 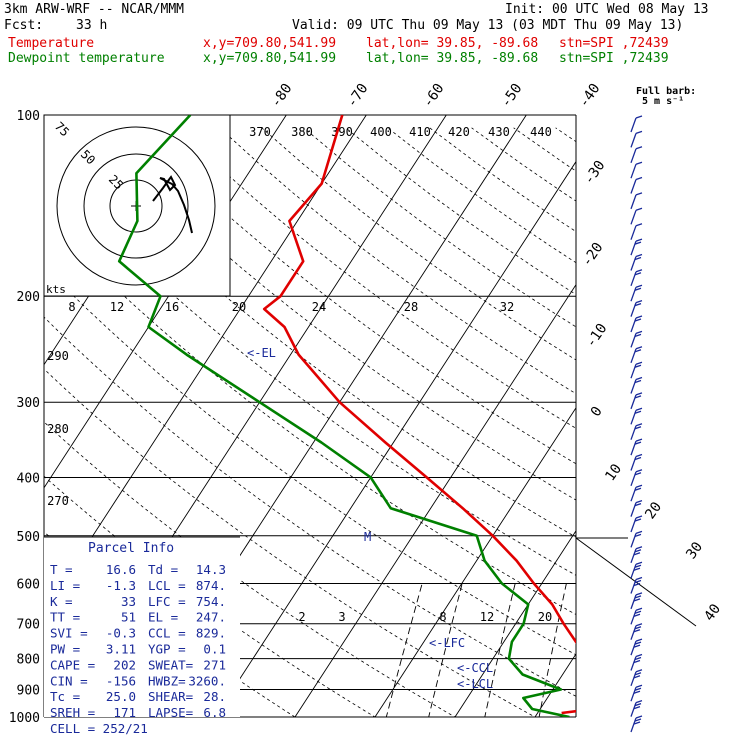 What do you see at coordinates (512, 96) in the screenshot?
I see `isotherm-label: -50` at bounding box center [512, 96].